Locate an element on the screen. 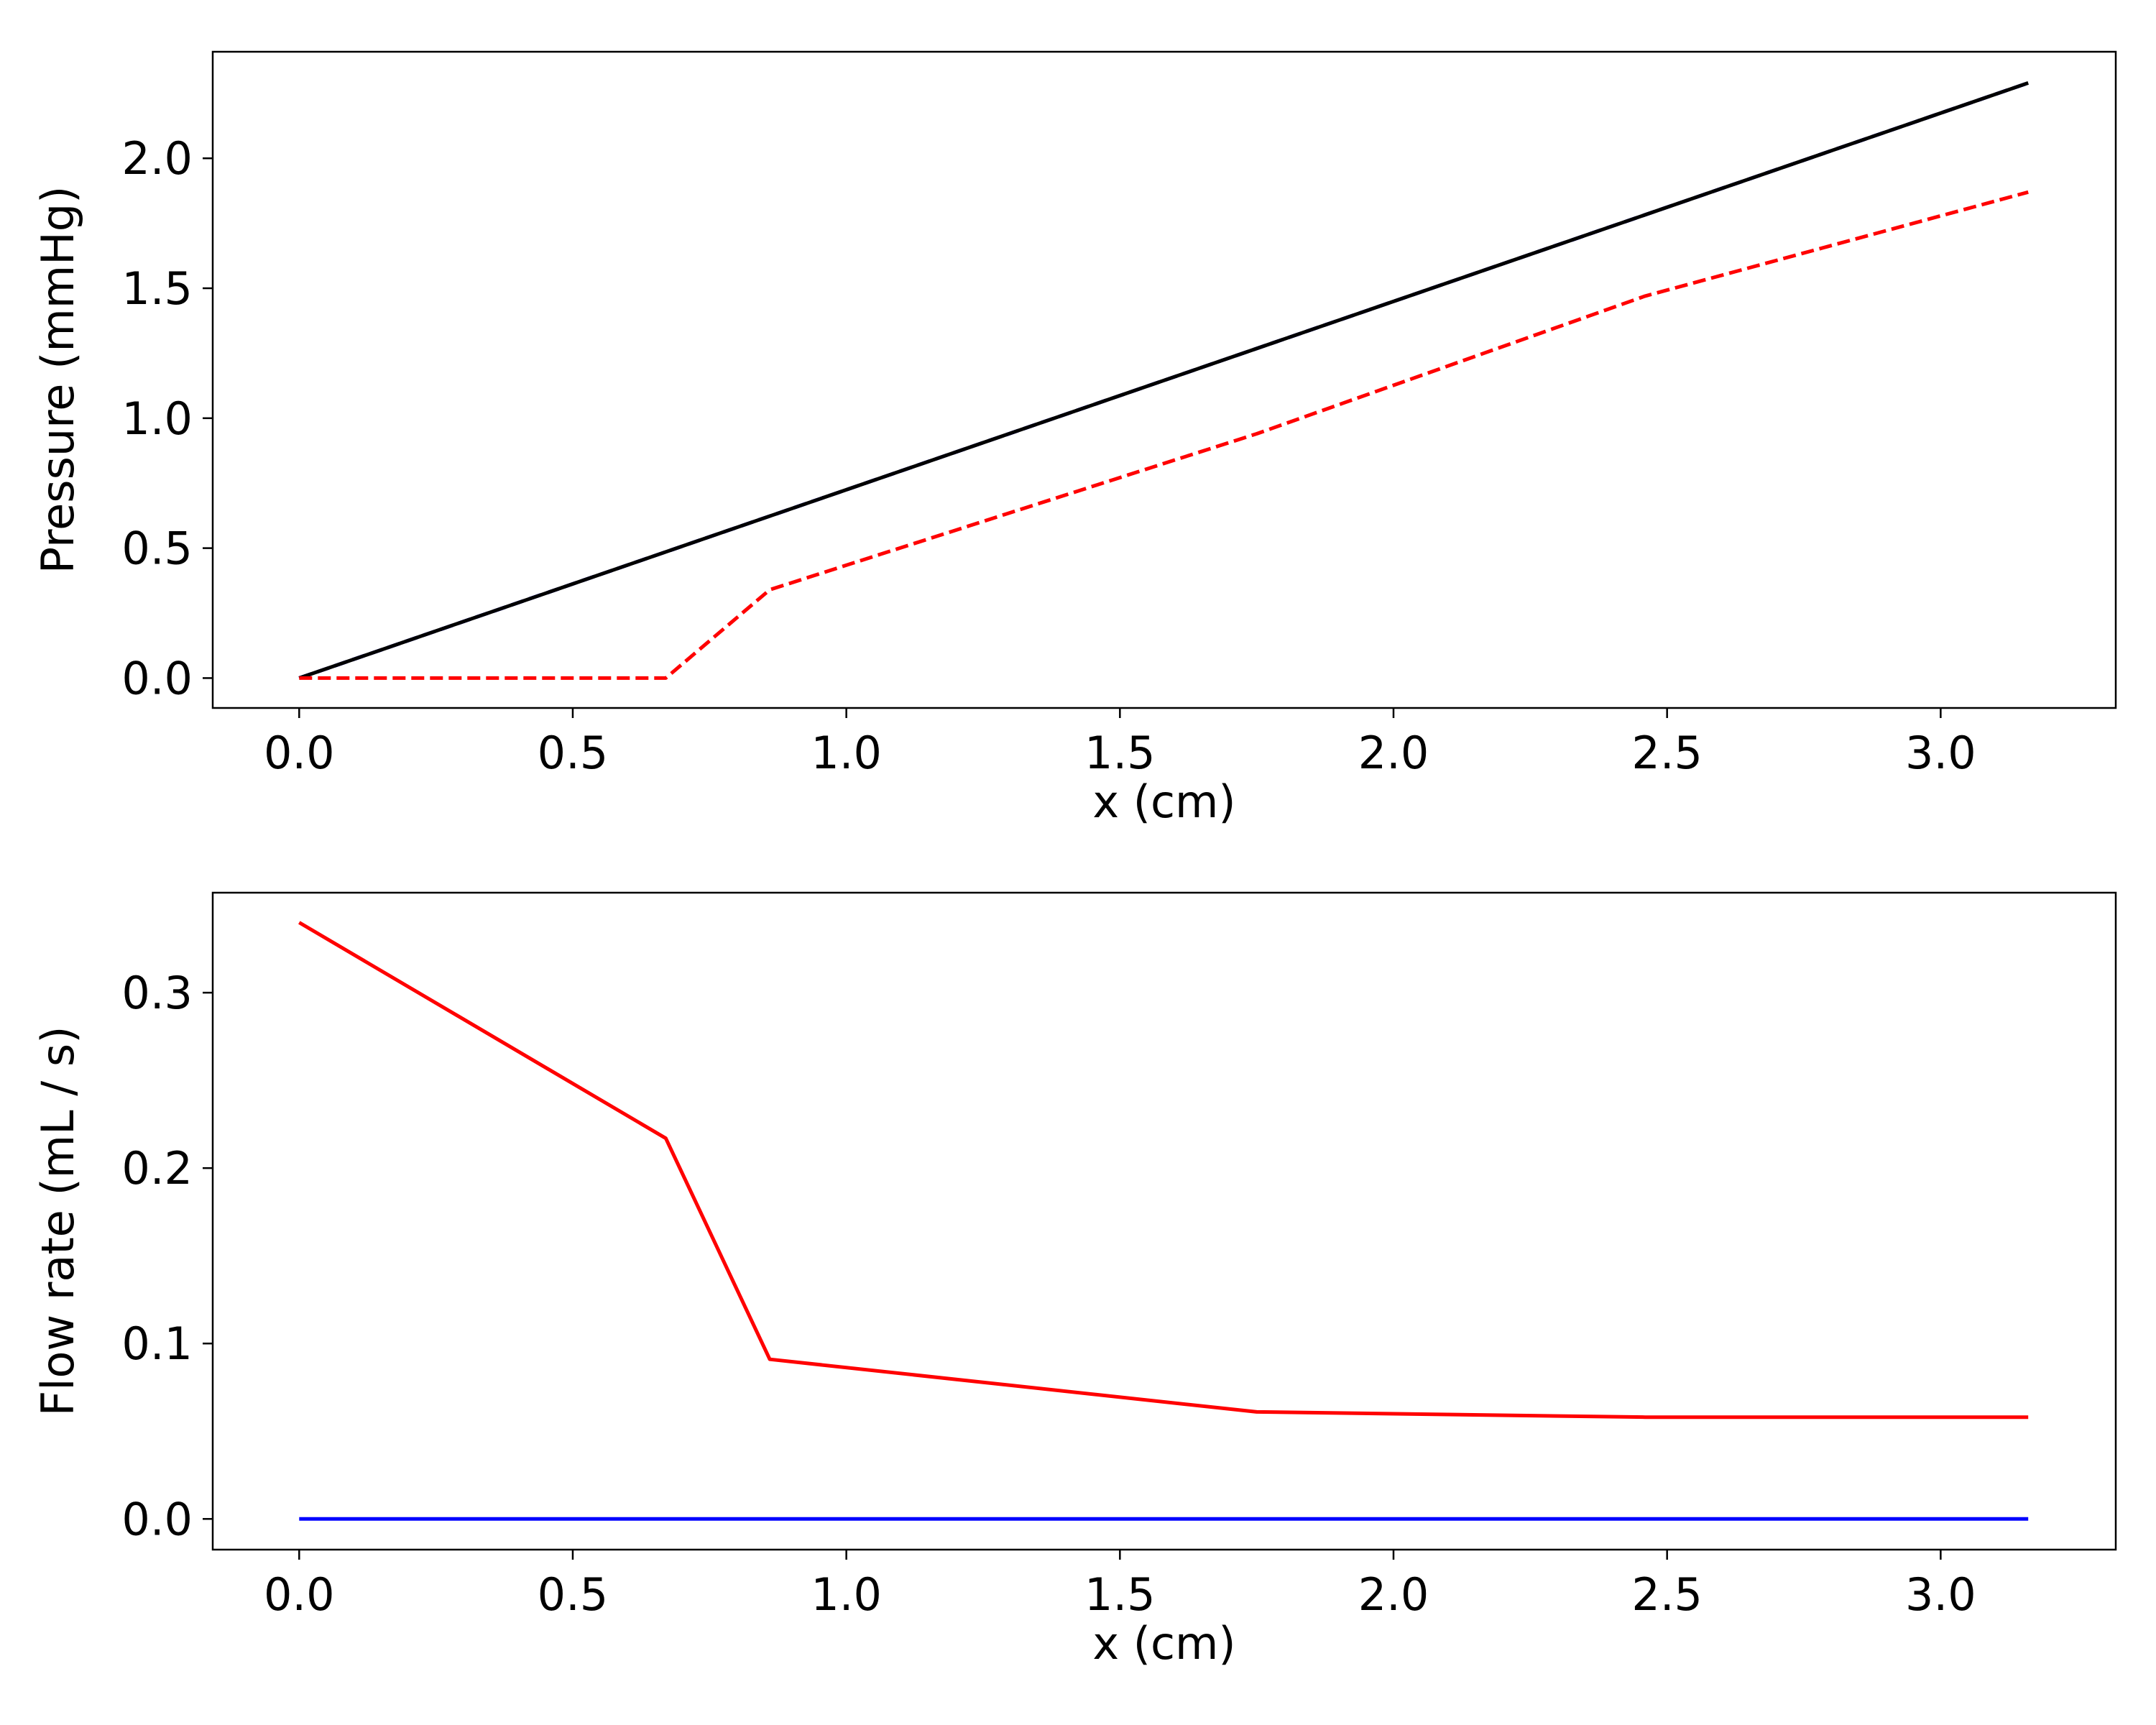 This screenshot has width=2156, height=1725. y-tick-label: 1.5 is located at coordinates (157, 288).